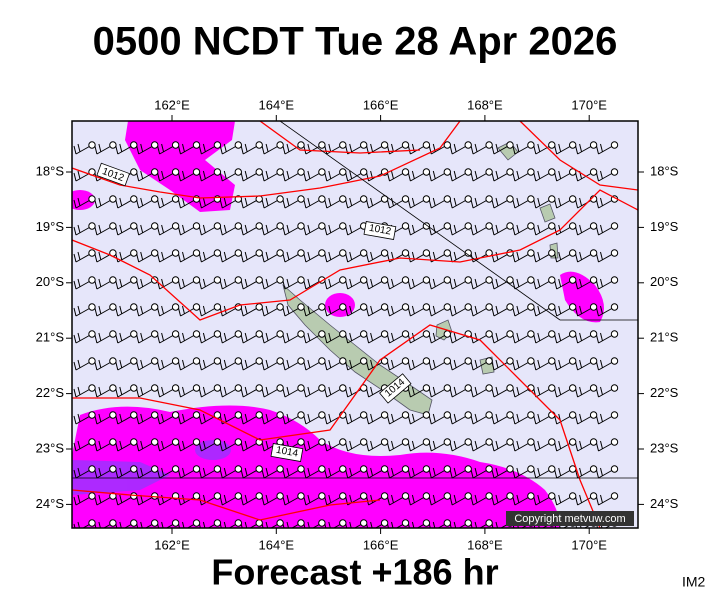 This screenshot has height=605, width=711. I want to click on isobar-label: 1012, so click(380, 230).